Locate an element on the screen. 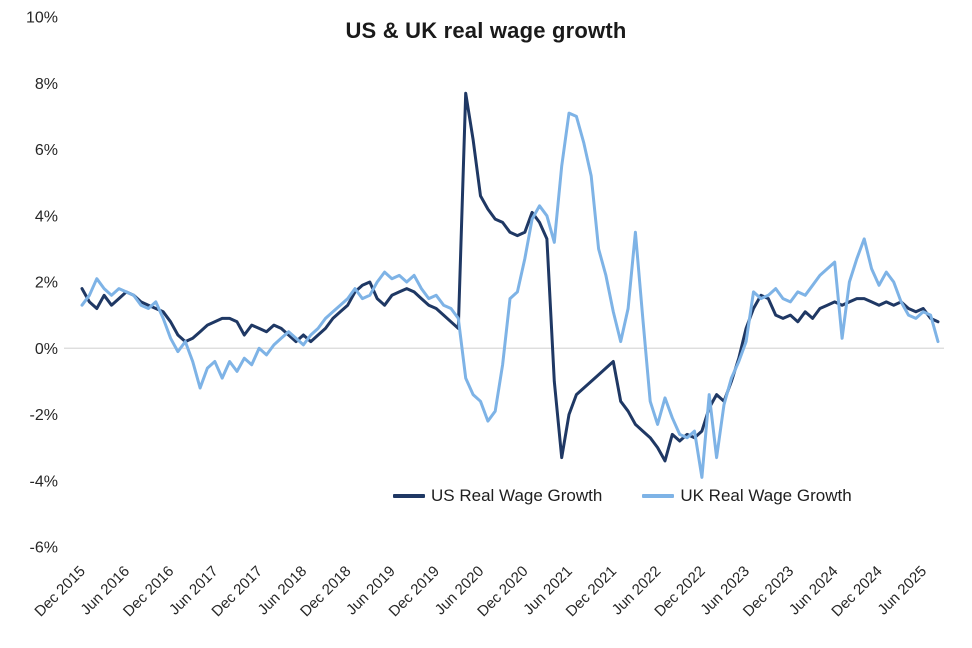  y-tick-label: 2% is located at coordinates (46, 283).